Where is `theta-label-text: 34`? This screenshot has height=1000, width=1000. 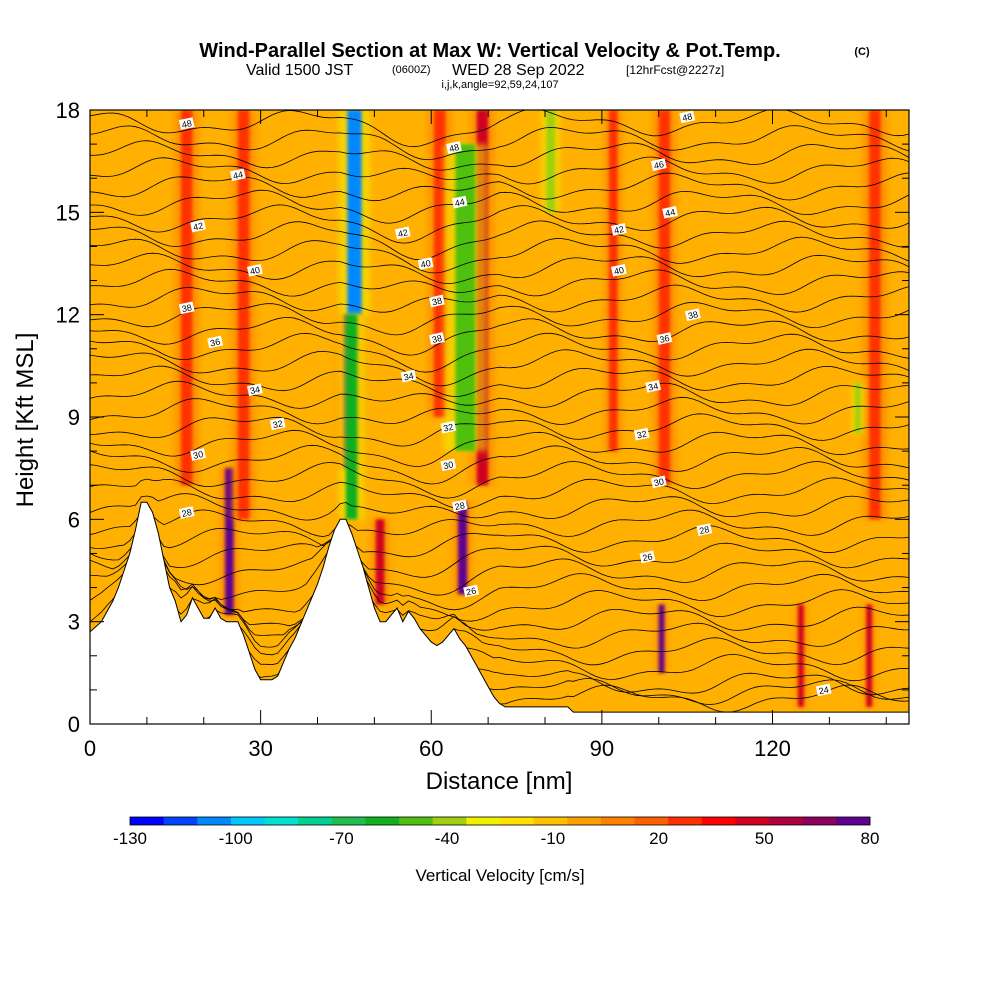
theta-label-text: 34 is located at coordinates (409, 377).